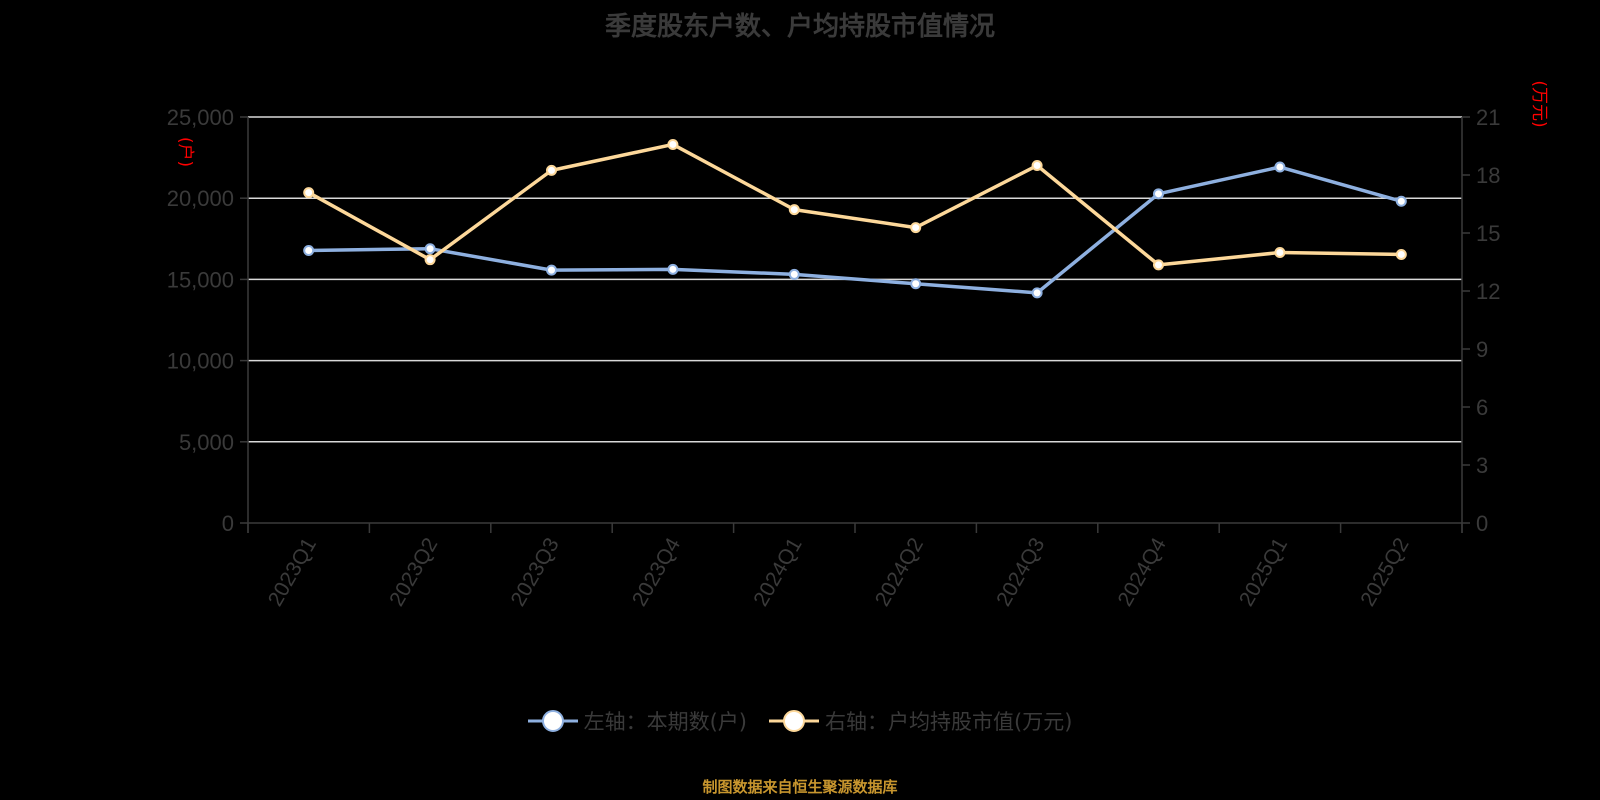 This screenshot has width=1600, height=800. I want to click on legend-marker-orange-icon, so click(794, 721).